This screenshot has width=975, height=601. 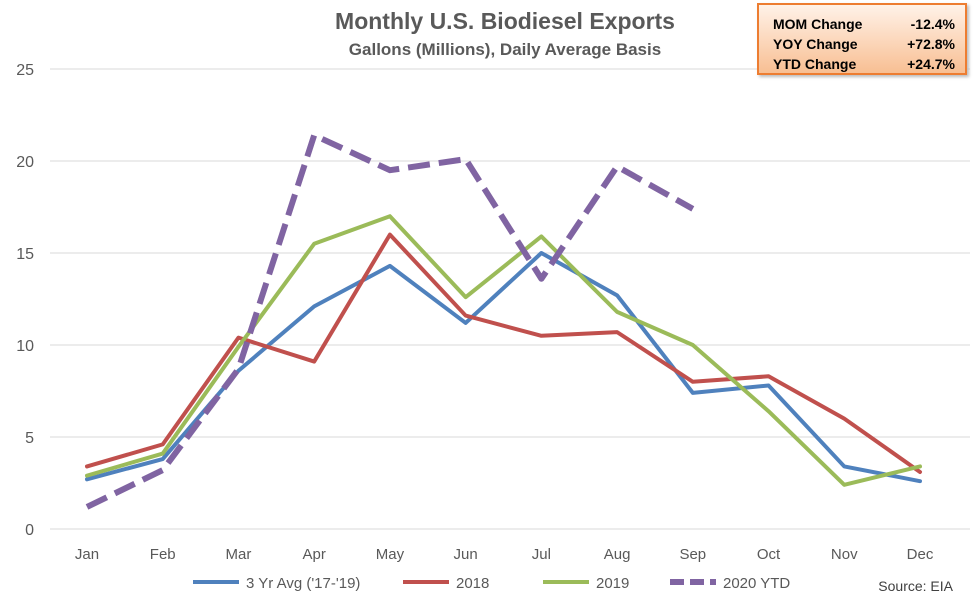 I want to click on stat-row-ytd: YTD Change +24.7%, so click(x=864, y=64).